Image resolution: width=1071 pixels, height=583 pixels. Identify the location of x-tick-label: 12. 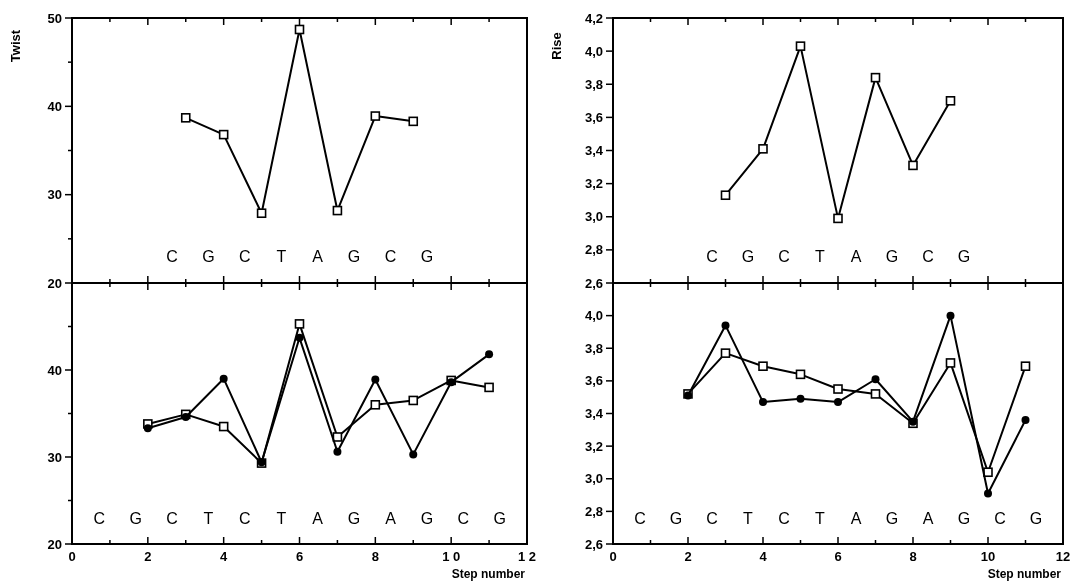
(1063, 556).